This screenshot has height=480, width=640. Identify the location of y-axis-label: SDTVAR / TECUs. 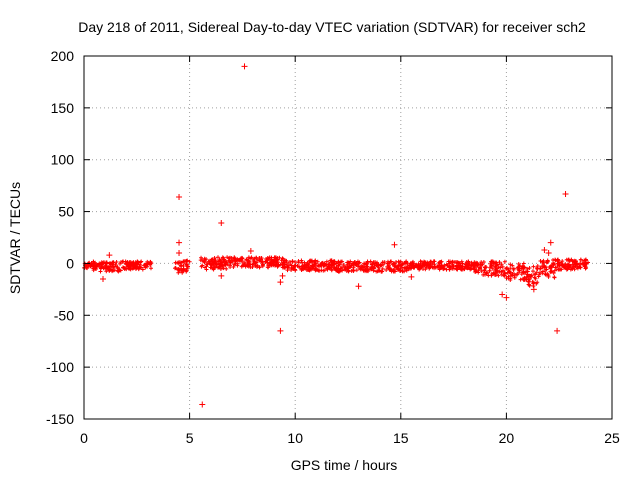
(15, 238).